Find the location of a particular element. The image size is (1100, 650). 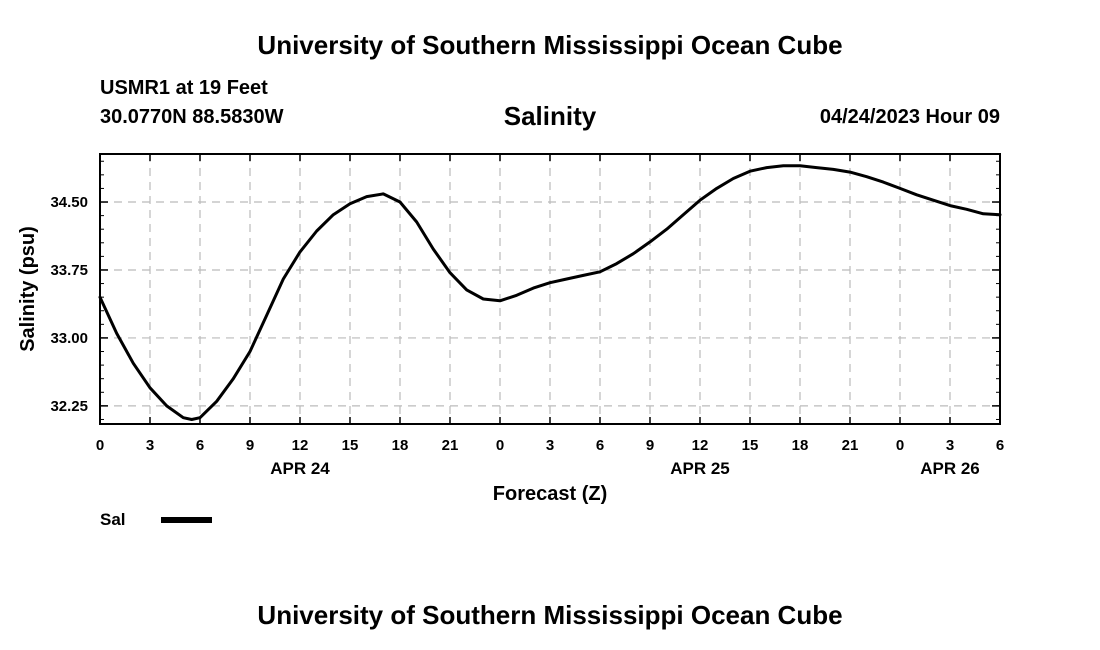

x-axis-label: Forecast (Z) is located at coordinates (550, 494).